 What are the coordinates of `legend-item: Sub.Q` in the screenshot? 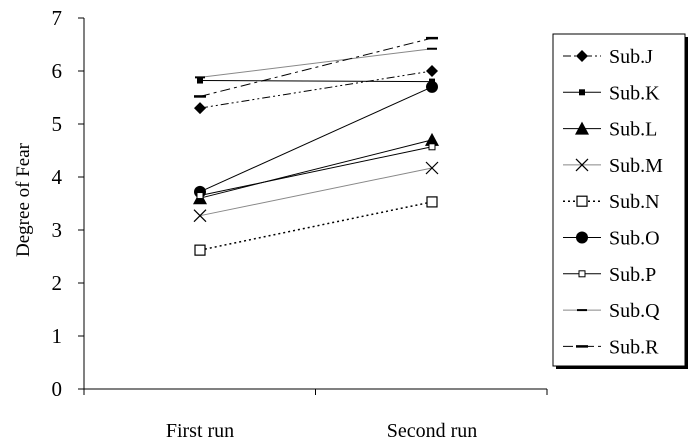 It's located at (611, 311).